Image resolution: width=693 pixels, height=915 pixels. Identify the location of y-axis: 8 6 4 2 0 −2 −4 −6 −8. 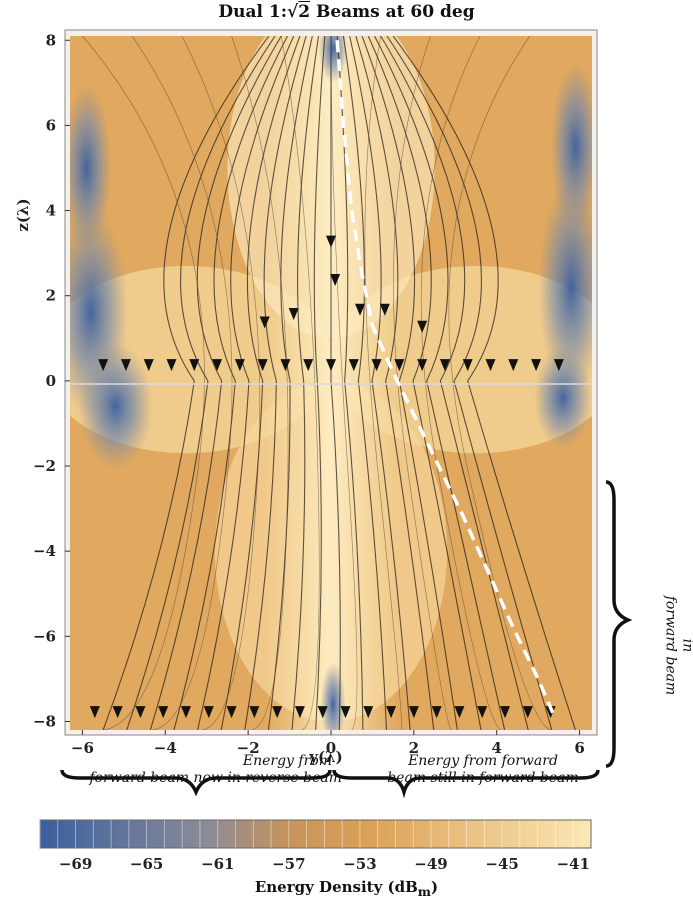
(51, 380).